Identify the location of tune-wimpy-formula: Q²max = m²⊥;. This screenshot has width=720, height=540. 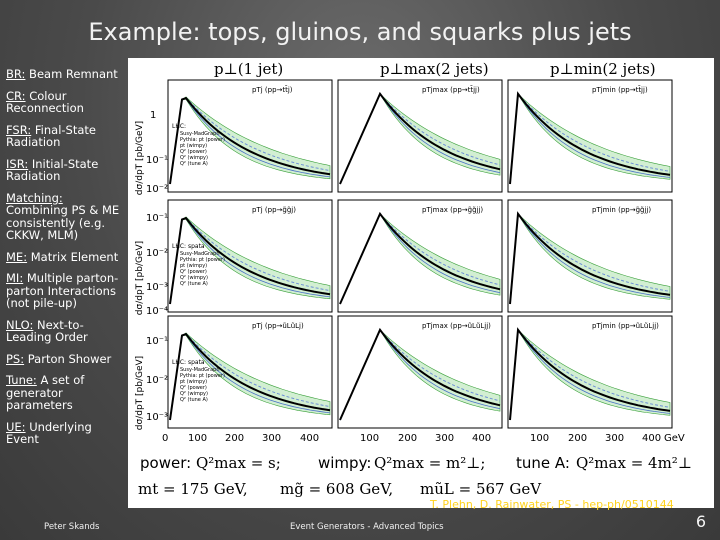
(429, 463).